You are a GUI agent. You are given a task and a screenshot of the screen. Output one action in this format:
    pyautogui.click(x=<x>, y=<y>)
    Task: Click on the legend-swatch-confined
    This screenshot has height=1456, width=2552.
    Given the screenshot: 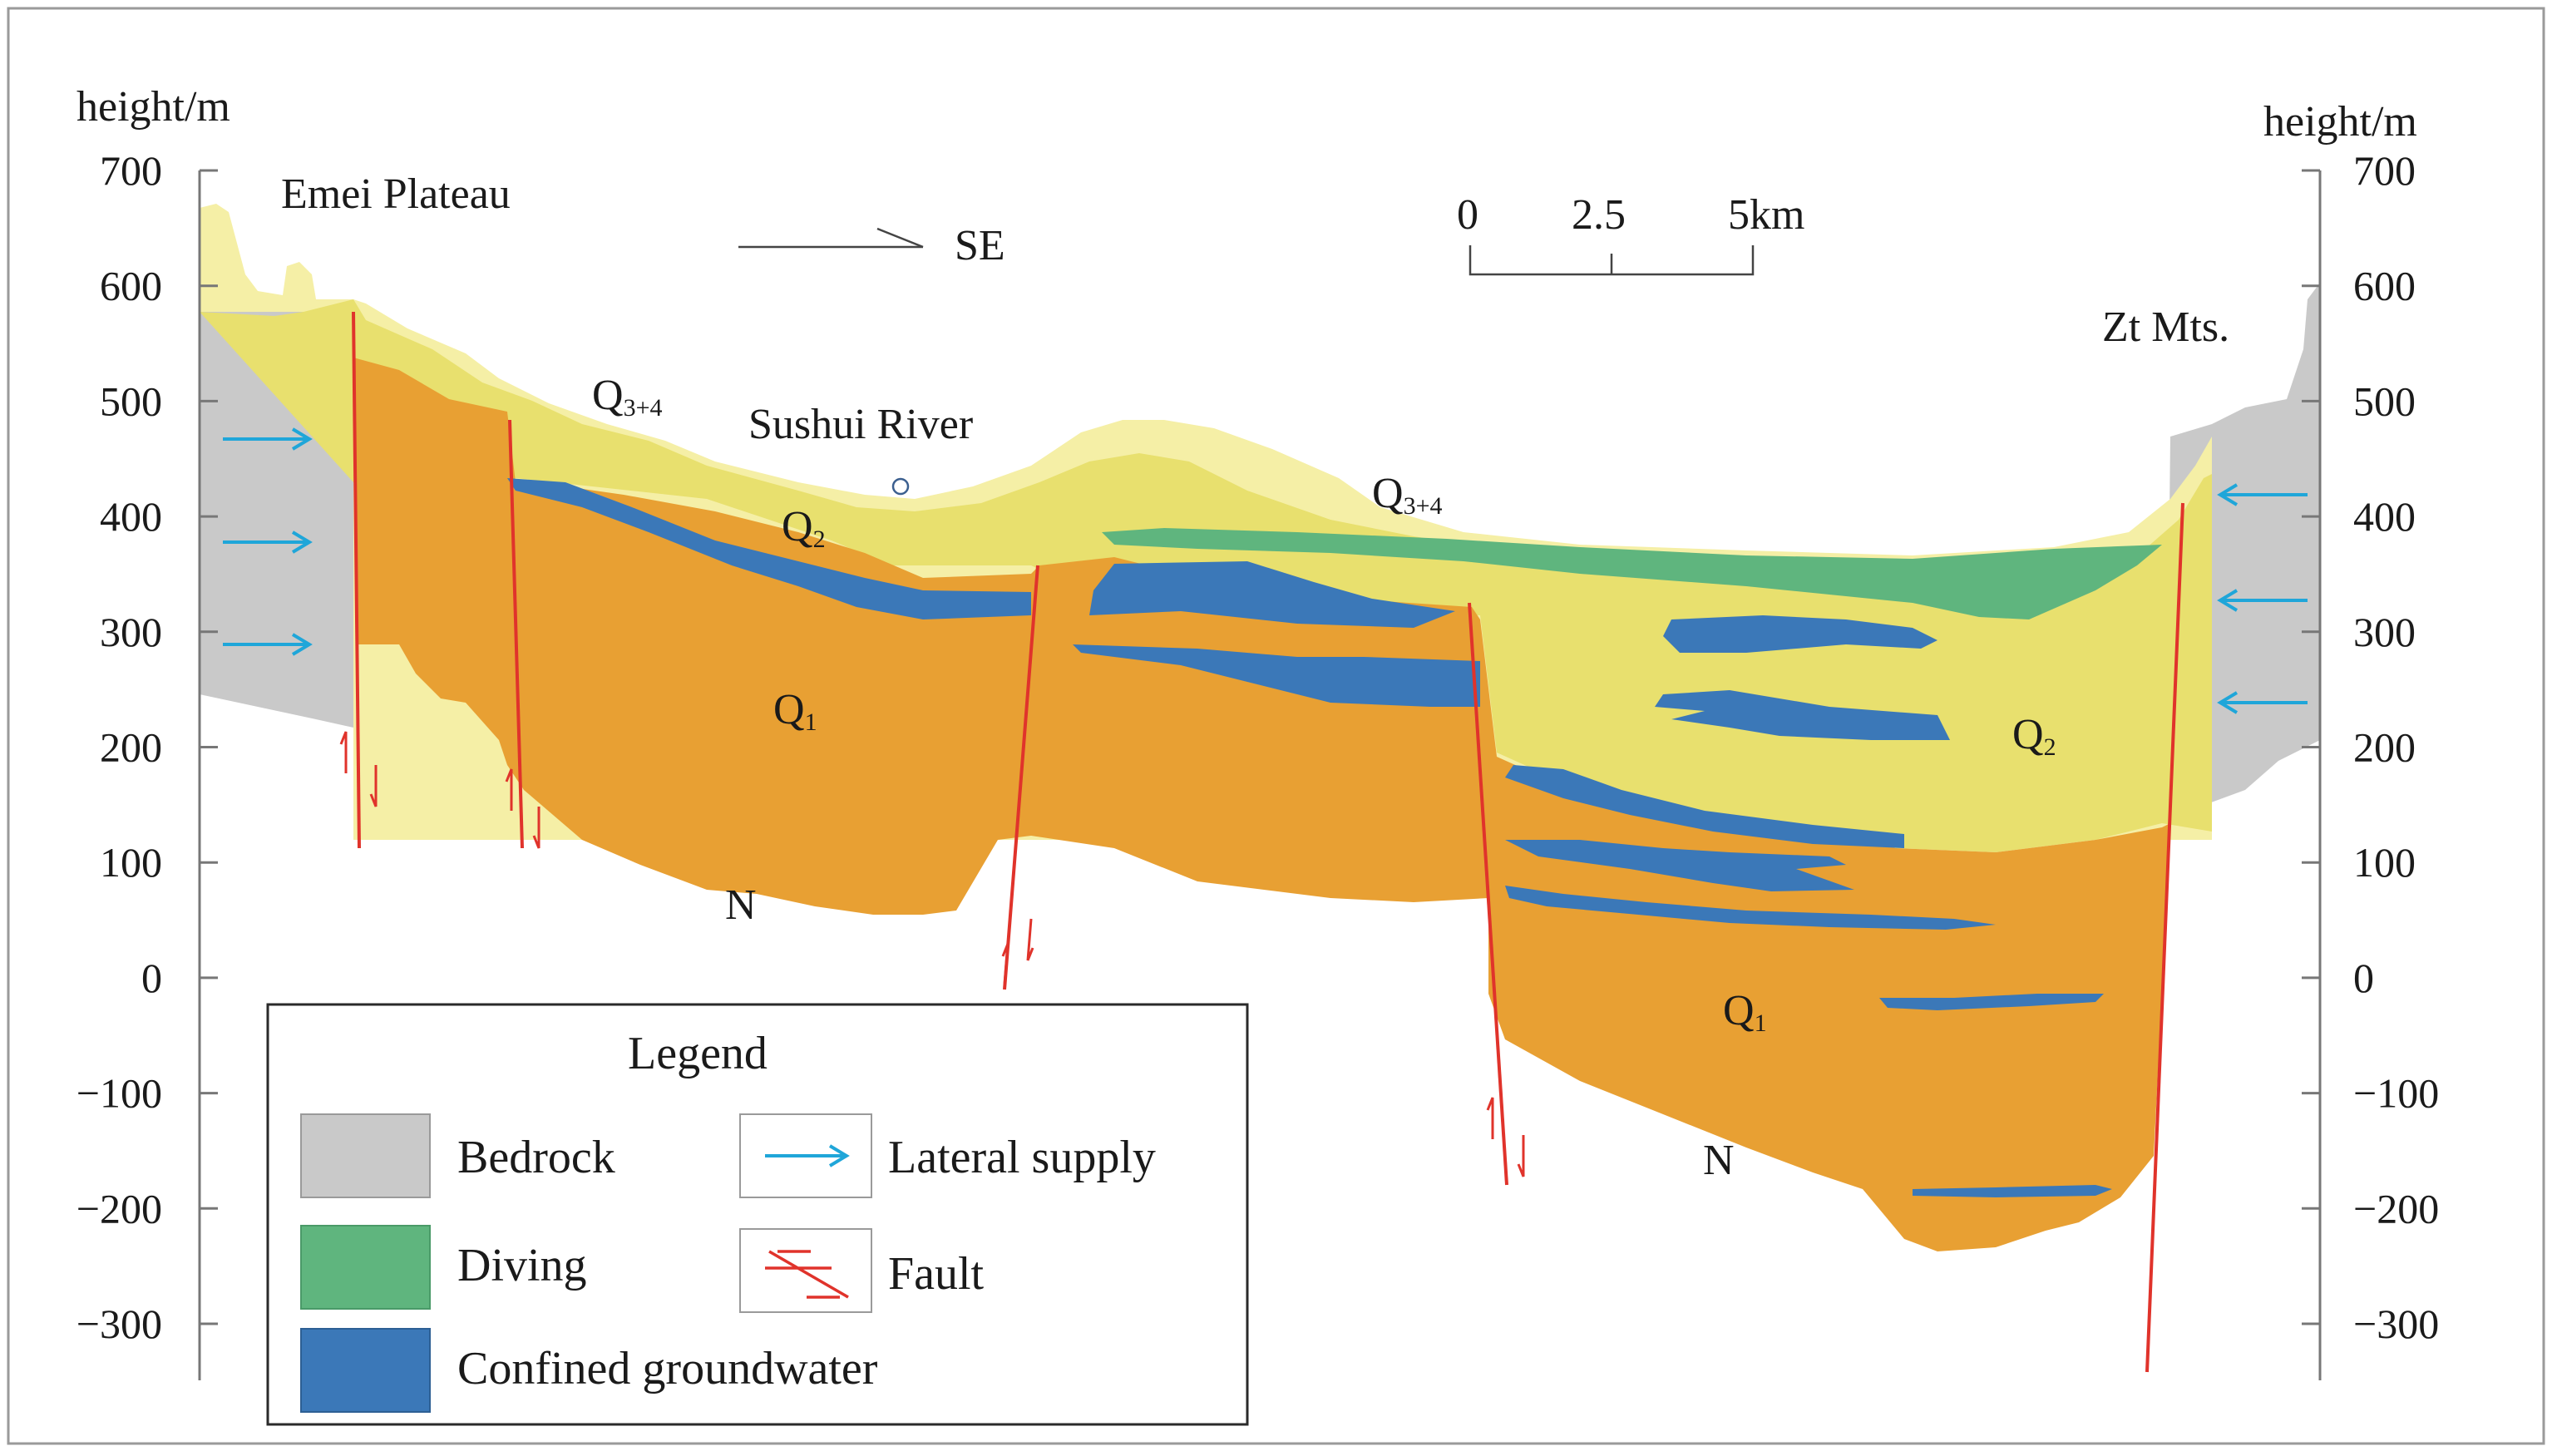 What is the action you would take?
    pyautogui.click(x=366, y=1370)
    